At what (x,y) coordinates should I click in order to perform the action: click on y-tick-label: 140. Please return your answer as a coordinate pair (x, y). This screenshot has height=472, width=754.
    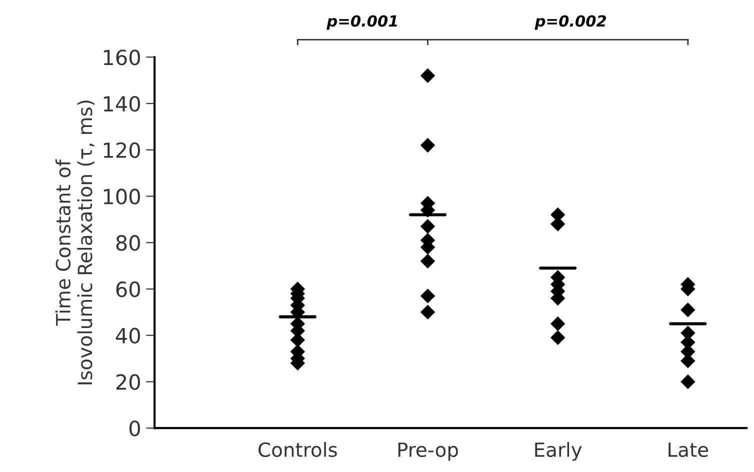
    Looking at the image, I should click on (122, 104).